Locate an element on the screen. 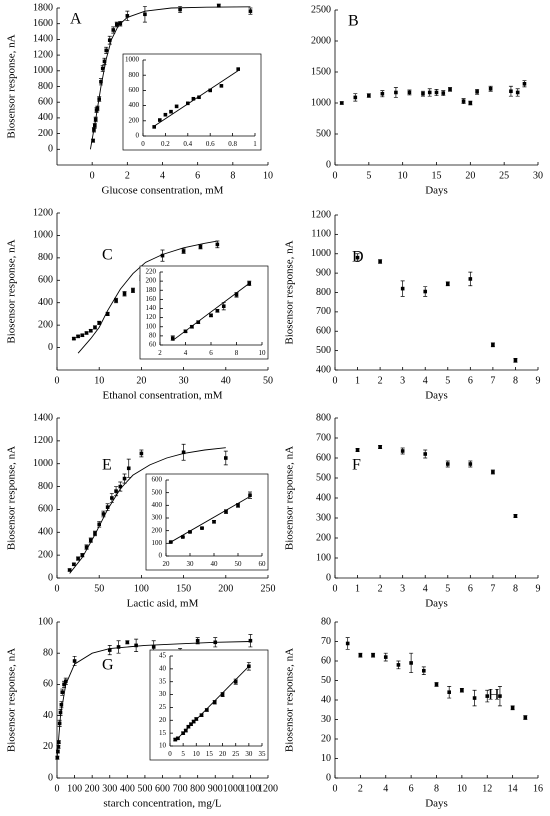 The image size is (550, 816). x-tick-label: 8 is located at coordinates (237, 353).